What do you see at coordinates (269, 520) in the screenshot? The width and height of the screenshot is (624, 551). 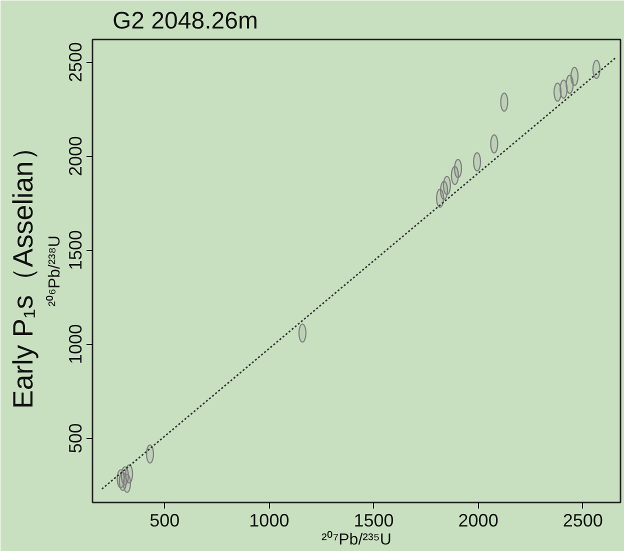 I see `x-tick-label: 1000` at bounding box center [269, 520].